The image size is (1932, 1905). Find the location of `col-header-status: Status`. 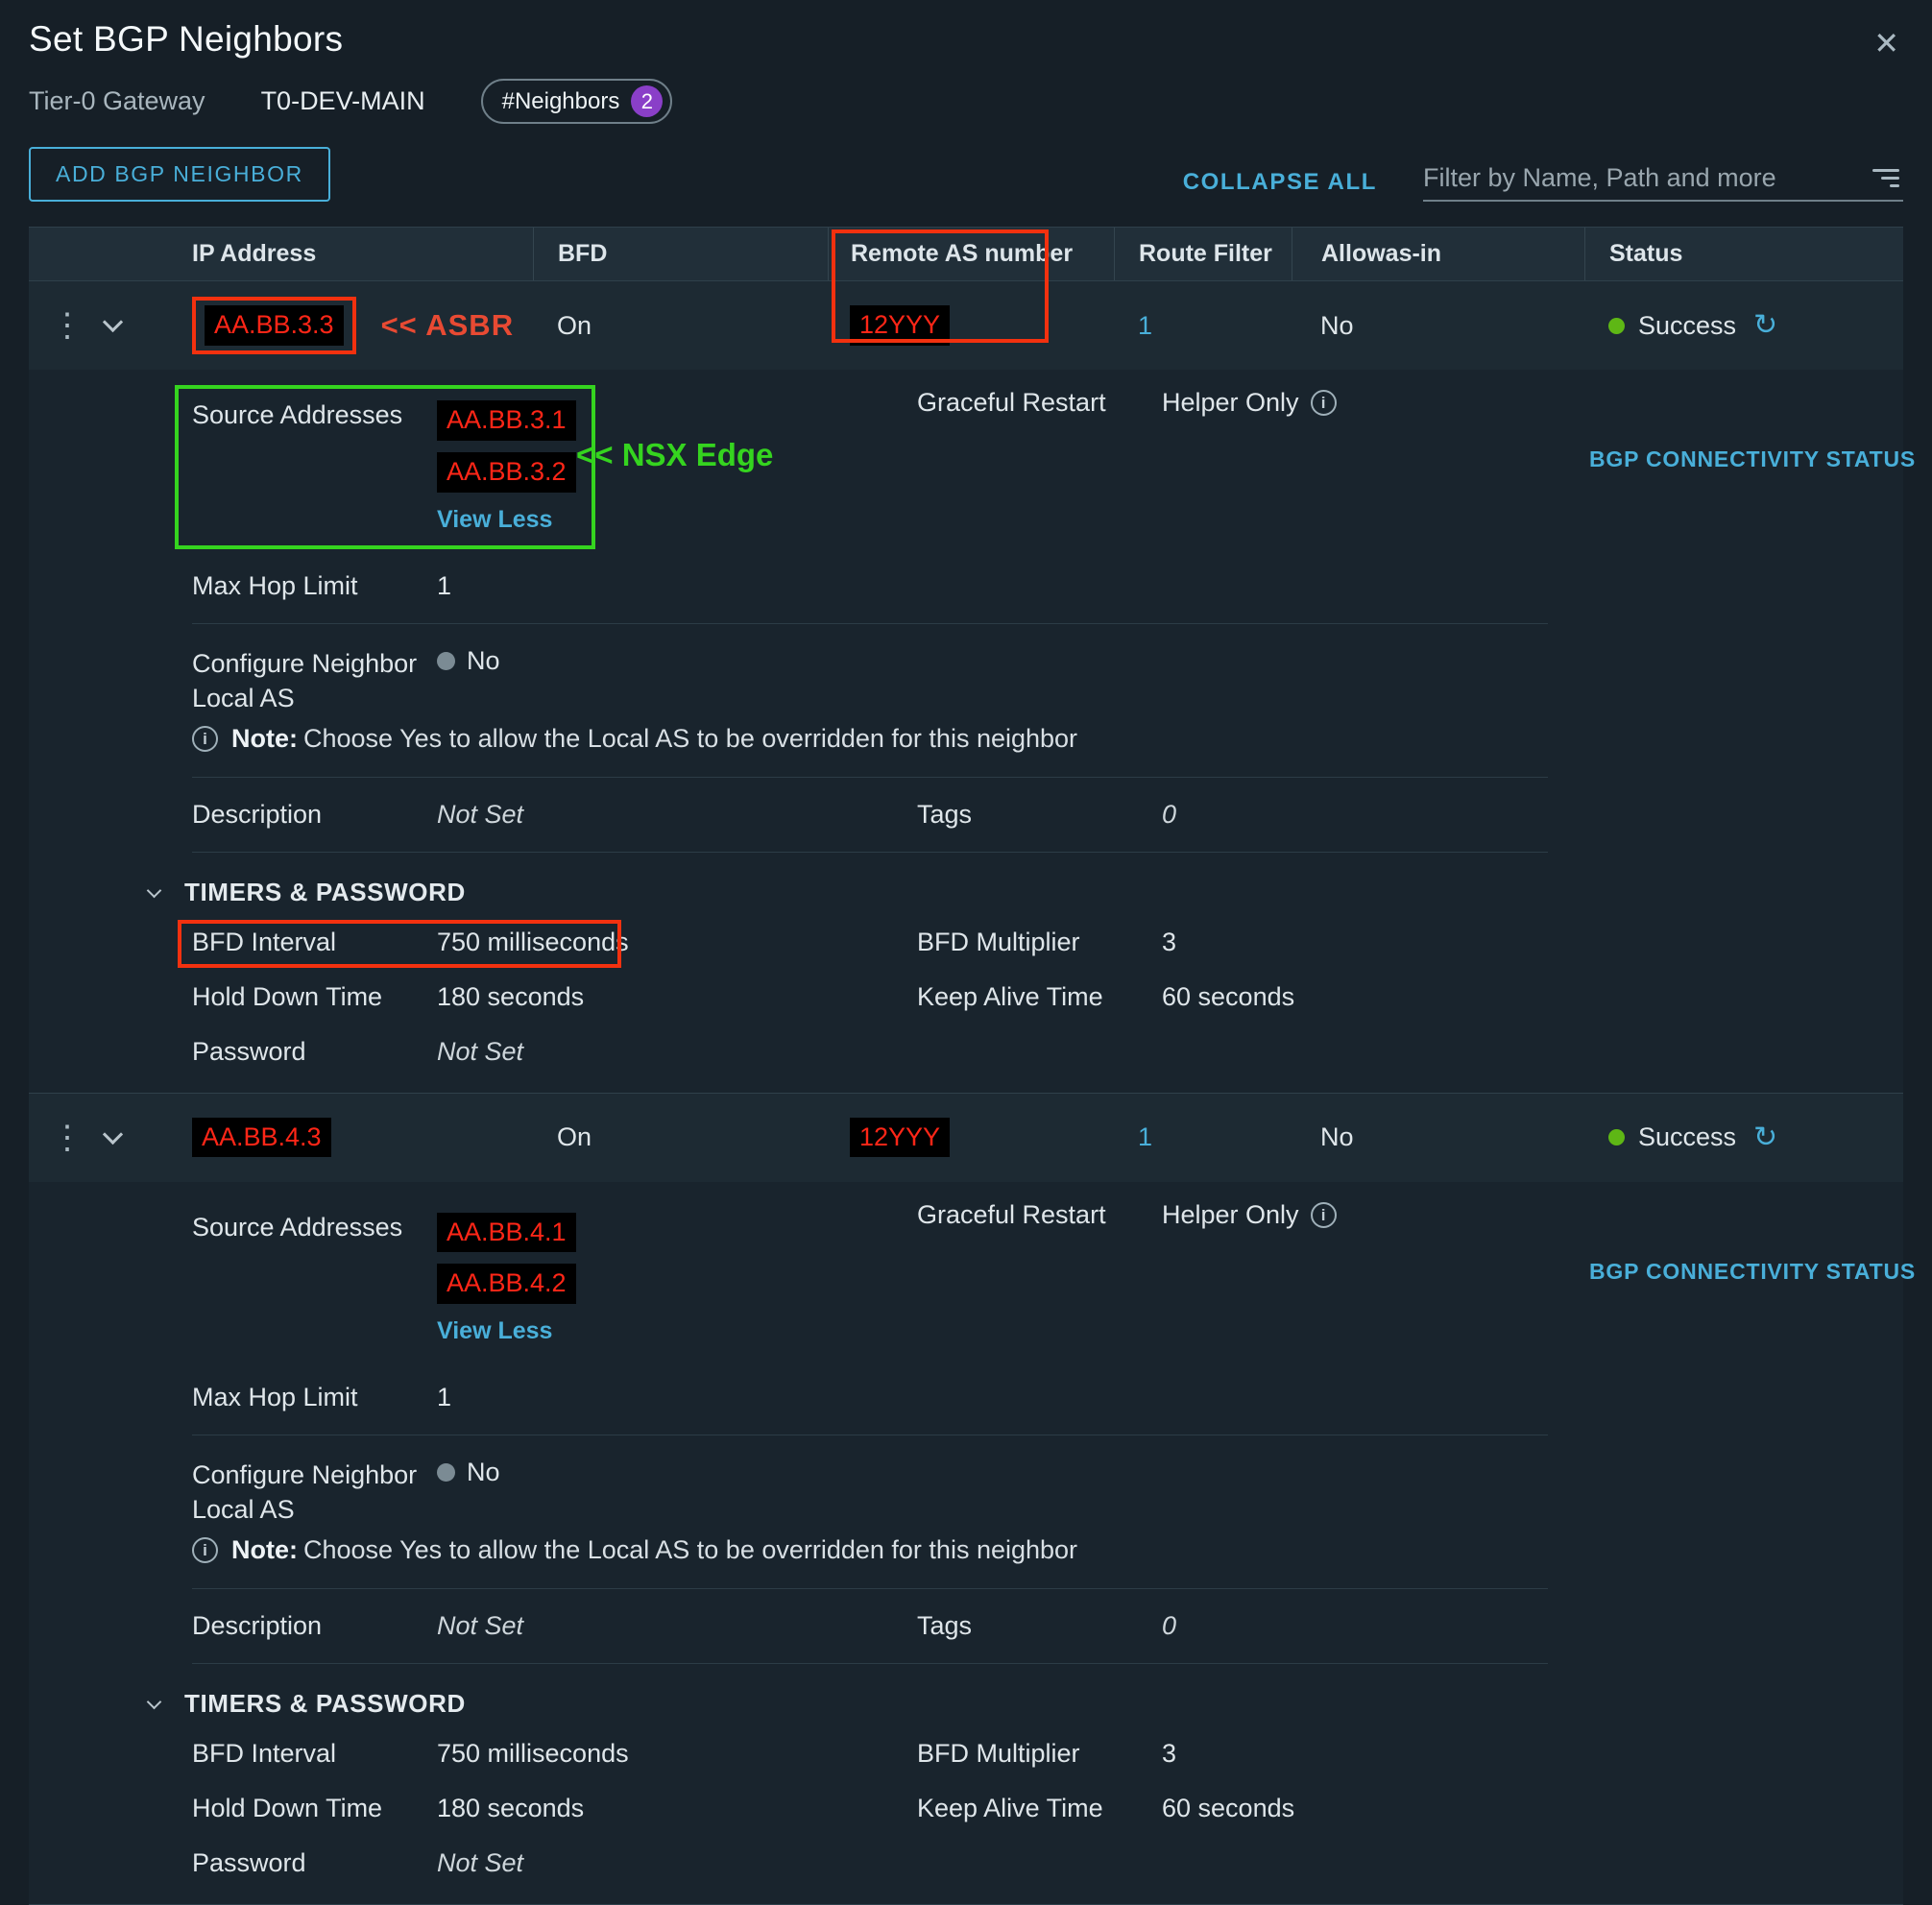

col-header-status: Status is located at coordinates (1743, 254).